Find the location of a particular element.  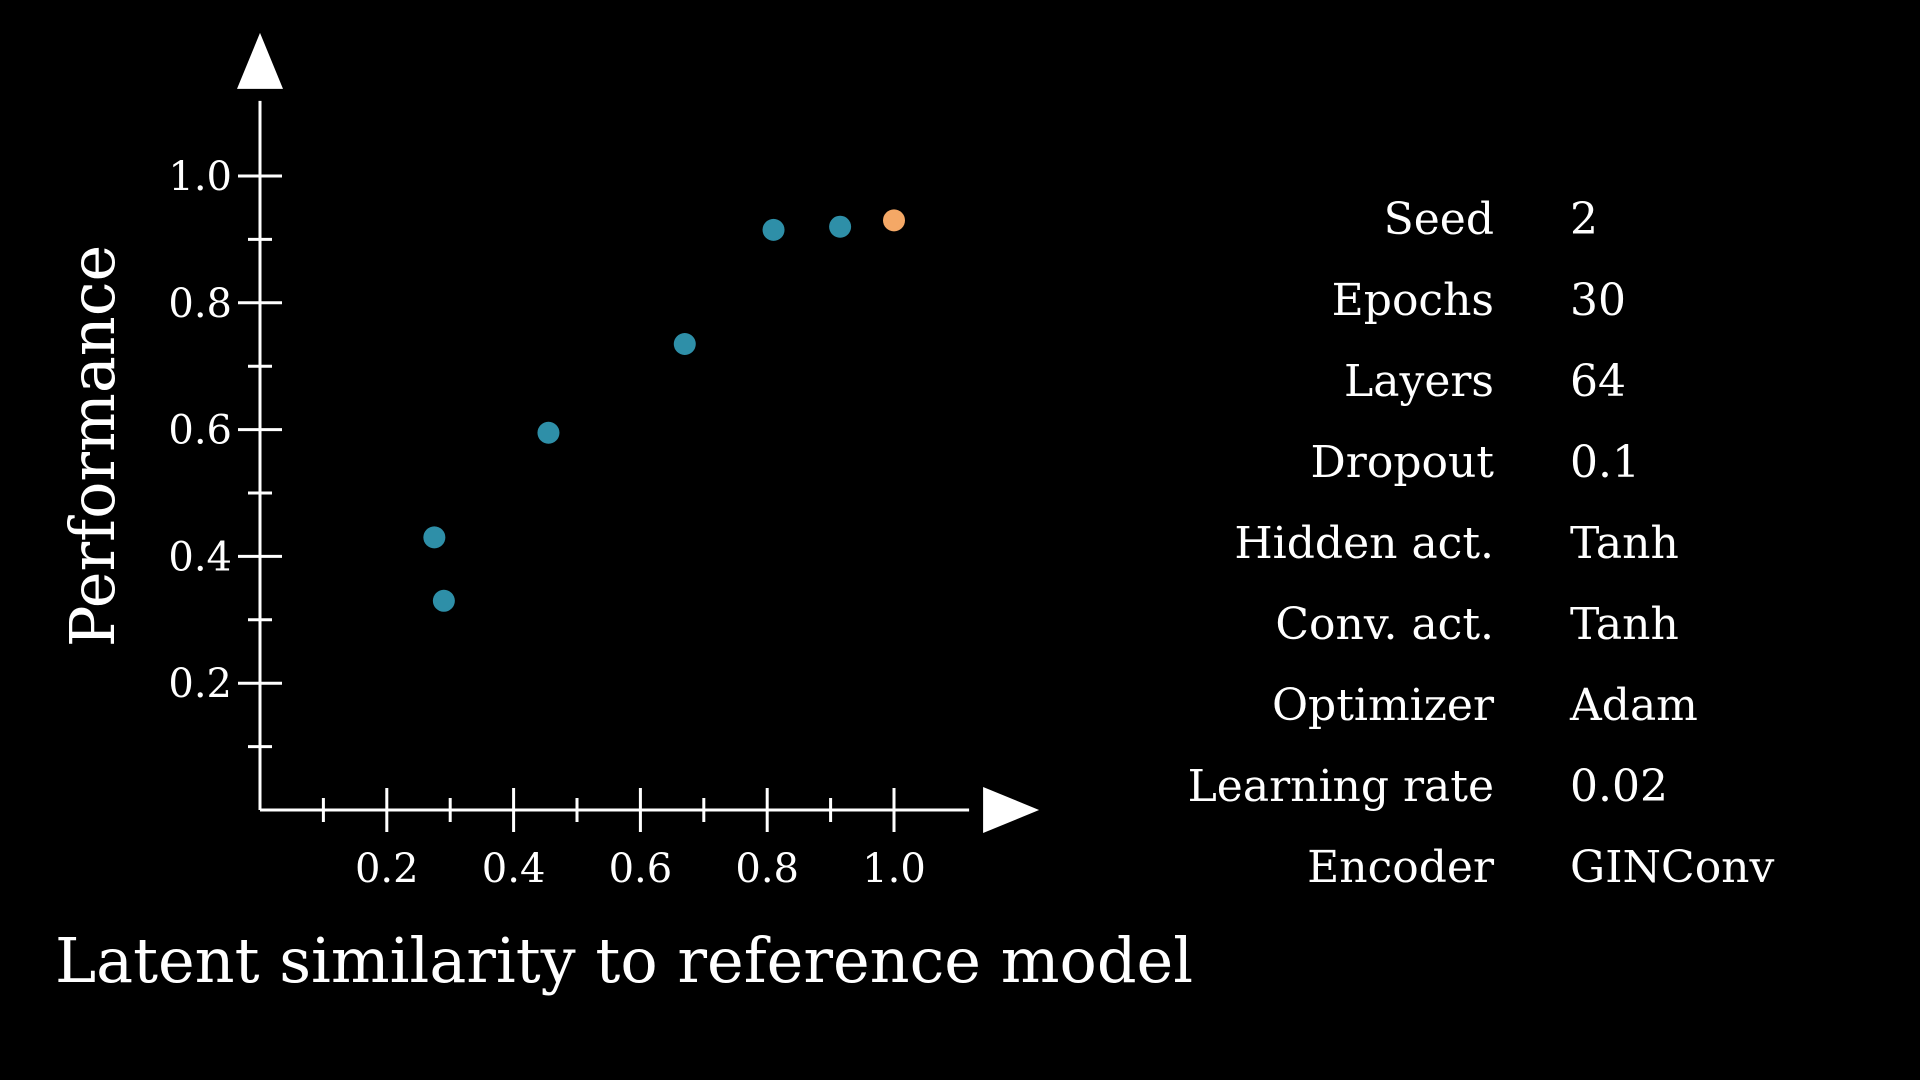

param-label: Layers is located at coordinates (1419, 381).